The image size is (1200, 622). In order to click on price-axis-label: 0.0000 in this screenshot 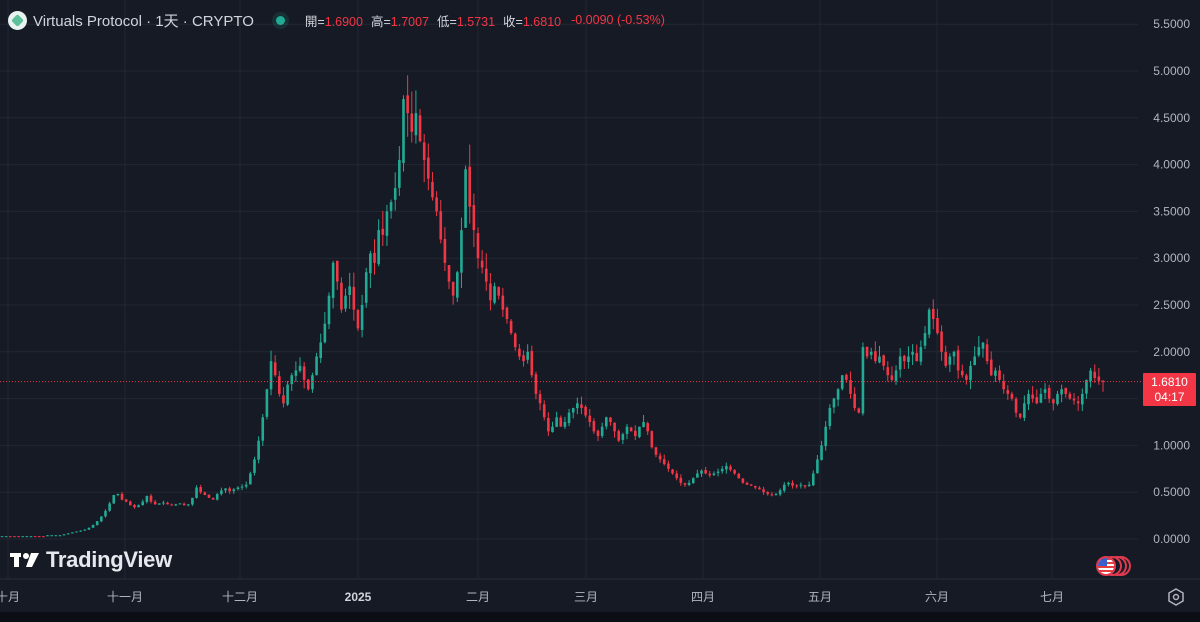, I will do `click(1171, 539)`.